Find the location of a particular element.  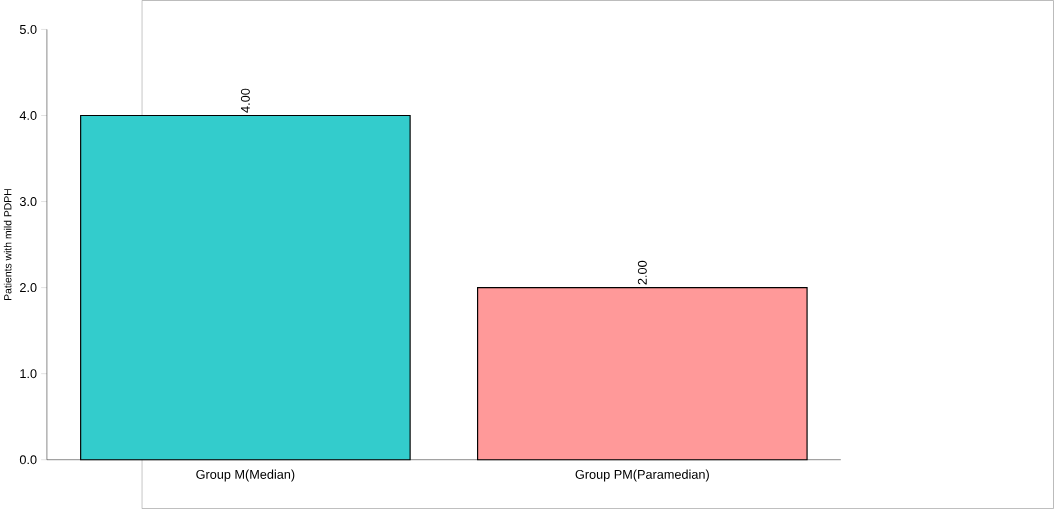

y-axis-title: Patients with mild PDPH is located at coordinates (7, 244).